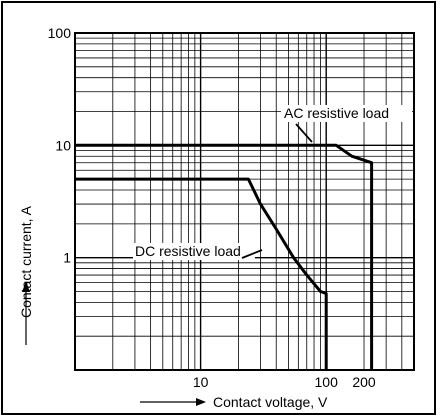 The height and width of the screenshot is (420, 441). What do you see at coordinates (270, 402) in the screenshot?
I see `x-axis-label: Contact voltage, V` at bounding box center [270, 402].